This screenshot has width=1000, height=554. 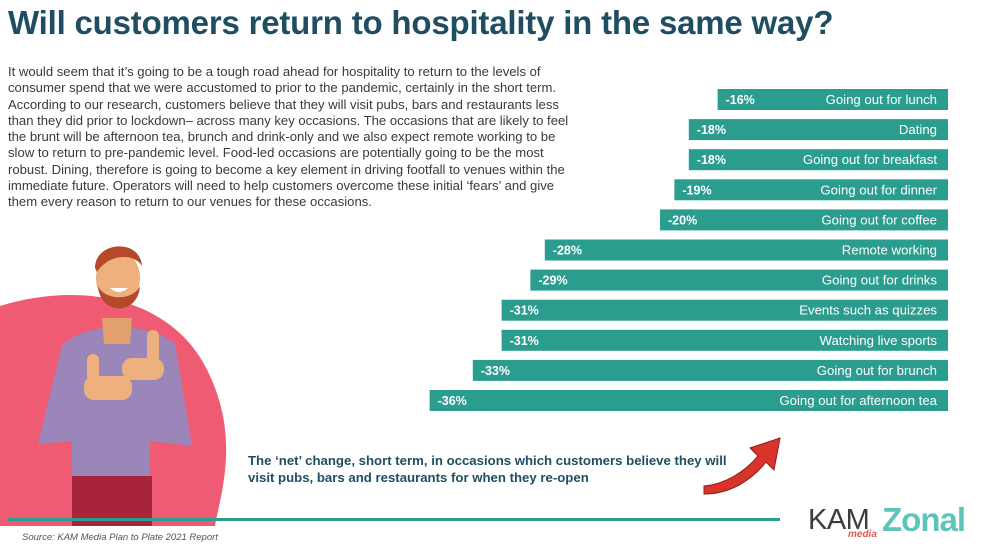 What do you see at coordinates (696, 190) in the screenshot?
I see `bar-value-label-3: -19%` at bounding box center [696, 190].